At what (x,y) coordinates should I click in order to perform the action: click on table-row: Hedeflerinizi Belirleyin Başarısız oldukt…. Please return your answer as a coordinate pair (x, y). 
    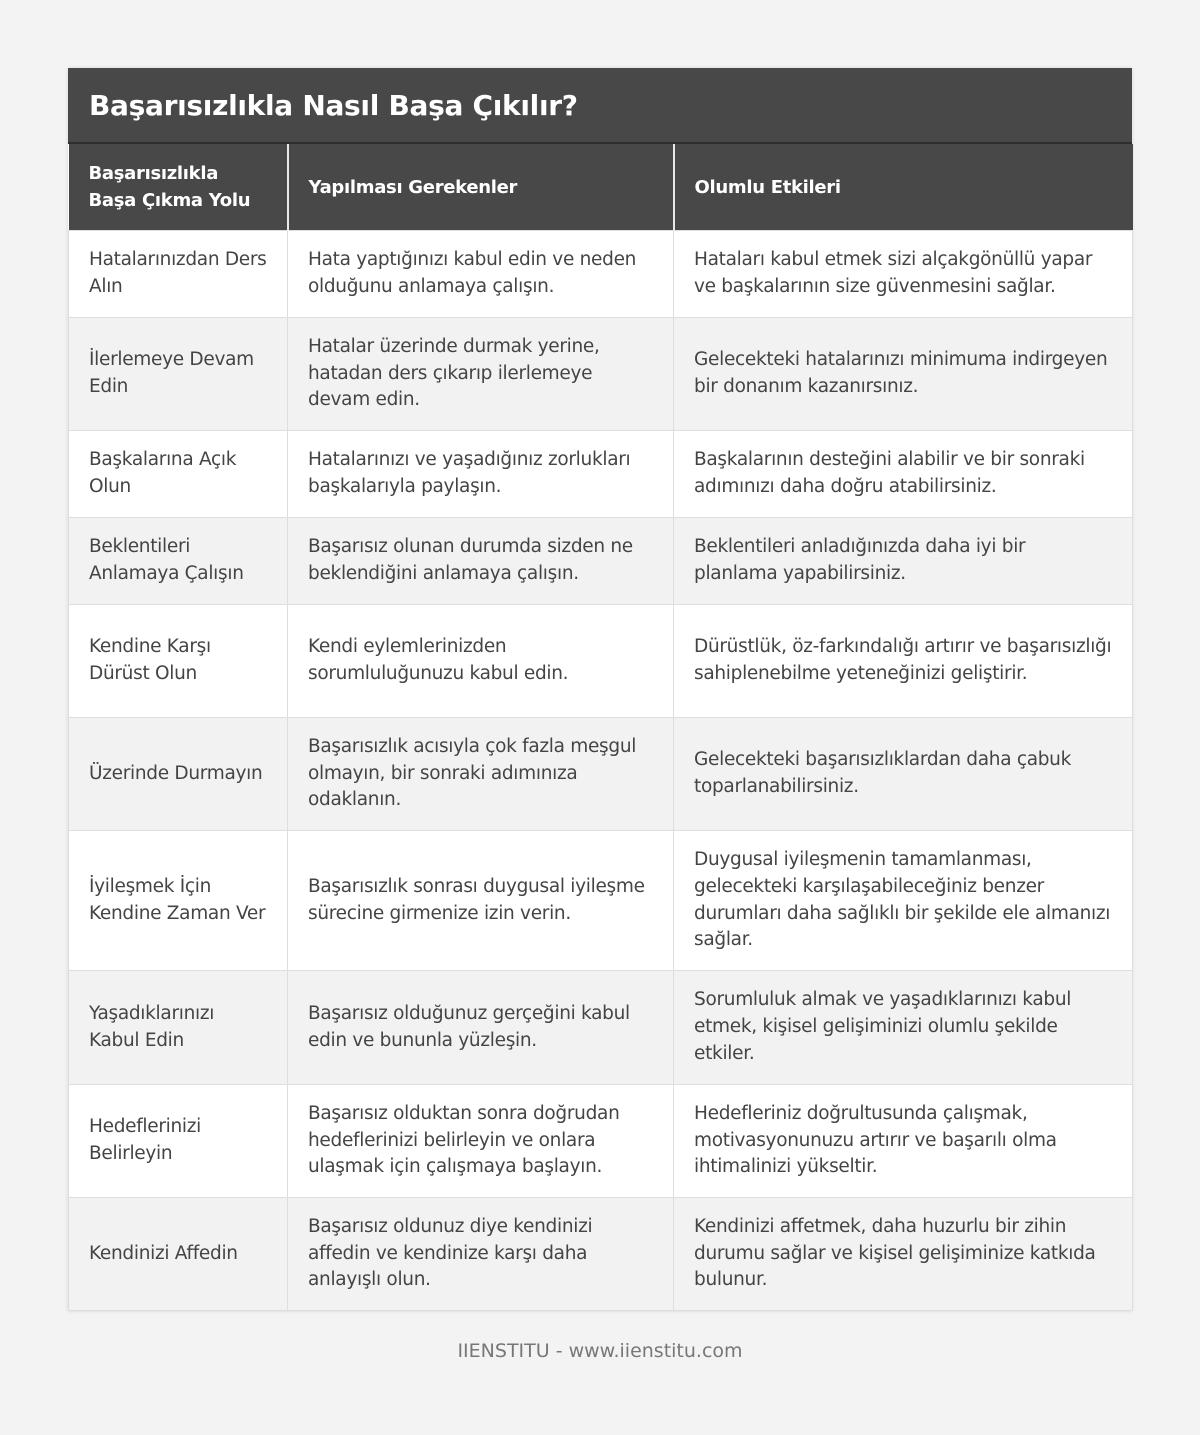
    Looking at the image, I should click on (600, 1141).